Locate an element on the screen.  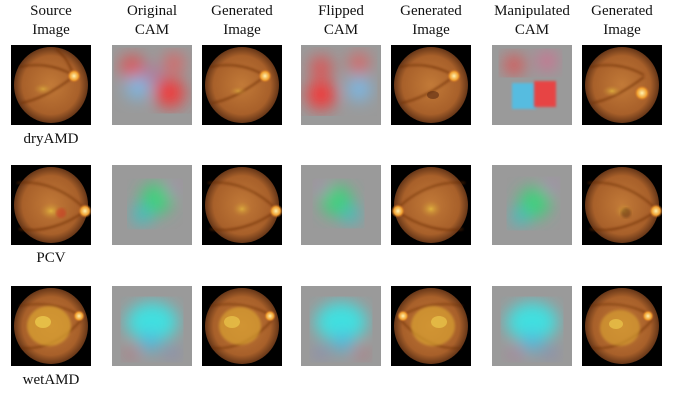
row-label-pcv: PCV is located at coordinates (51, 258).